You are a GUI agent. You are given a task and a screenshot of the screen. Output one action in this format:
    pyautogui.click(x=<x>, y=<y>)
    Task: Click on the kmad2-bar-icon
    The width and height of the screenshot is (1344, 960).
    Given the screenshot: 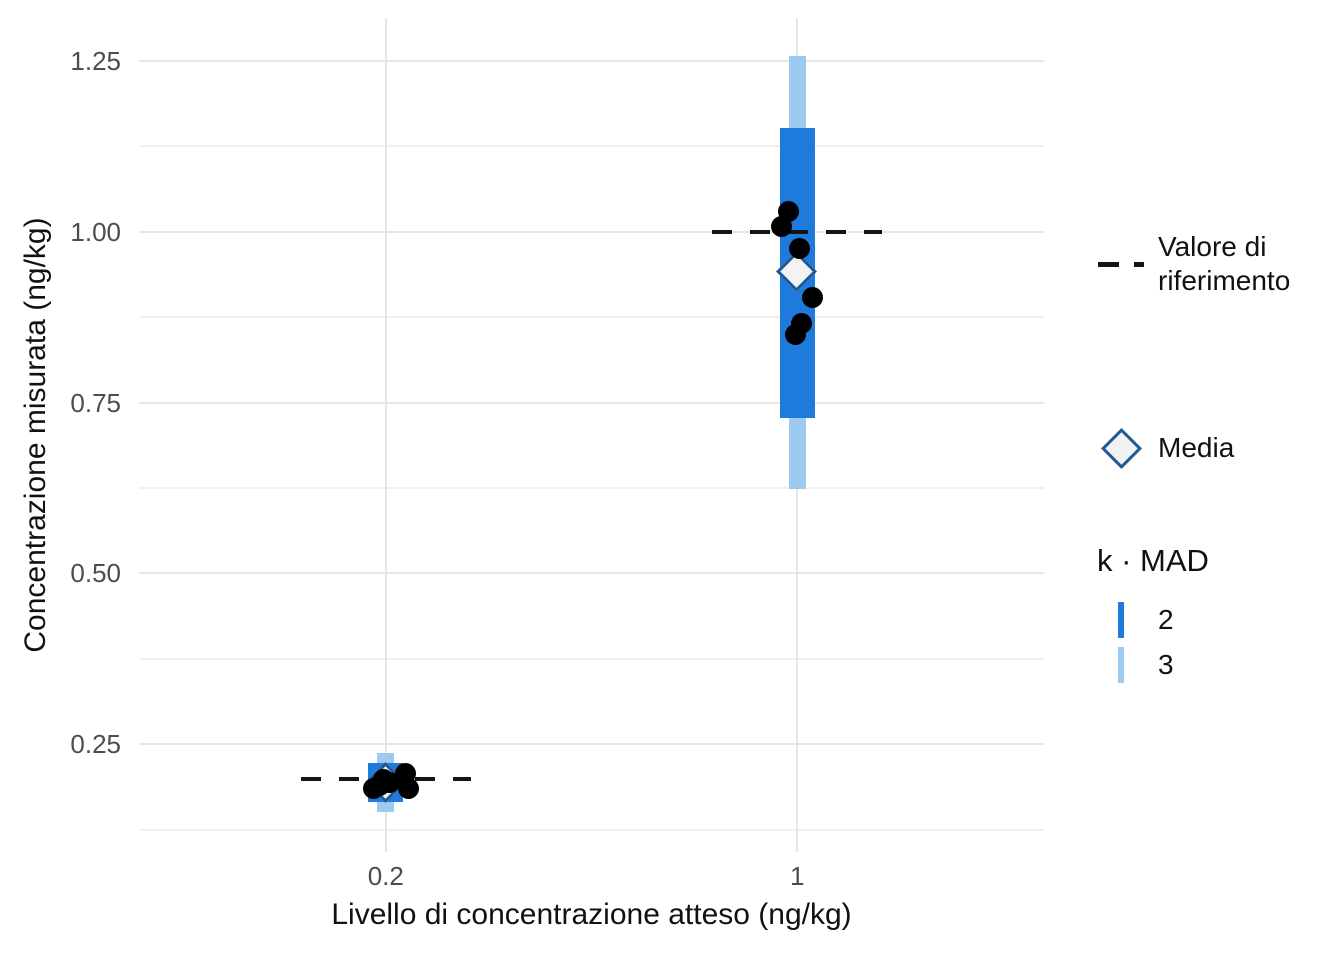 What is the action you would take?
    pyautogui.click(x=1121, y=620)
    